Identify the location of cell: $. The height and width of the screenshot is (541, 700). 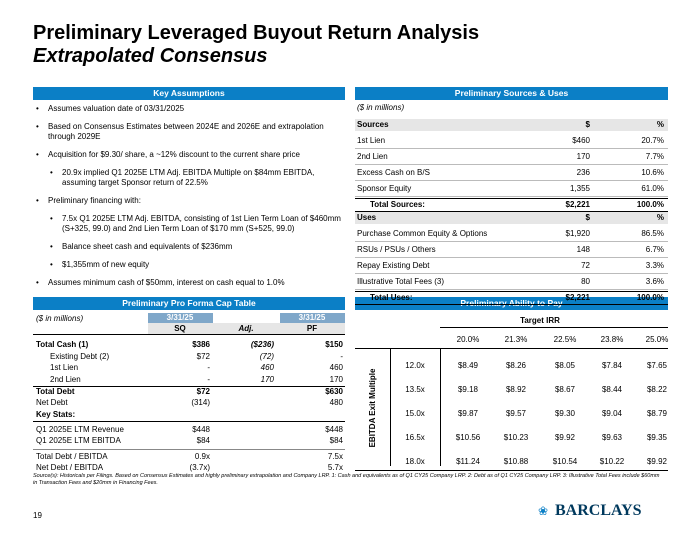
(587, 217).